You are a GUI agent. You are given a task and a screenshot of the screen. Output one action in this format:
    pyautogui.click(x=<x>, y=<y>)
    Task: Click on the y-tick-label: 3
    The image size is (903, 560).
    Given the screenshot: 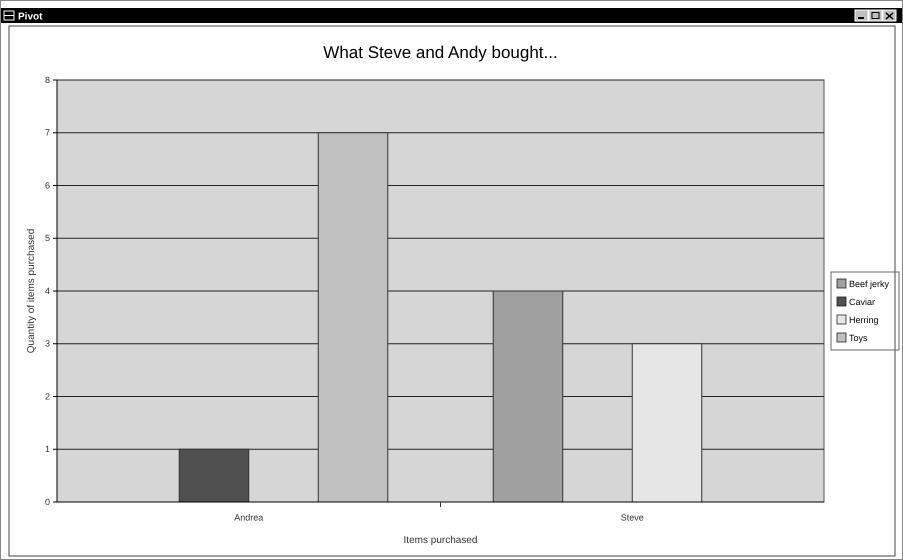 What is the action you would take?
    pyautogui.click(x=47, y=343)
    